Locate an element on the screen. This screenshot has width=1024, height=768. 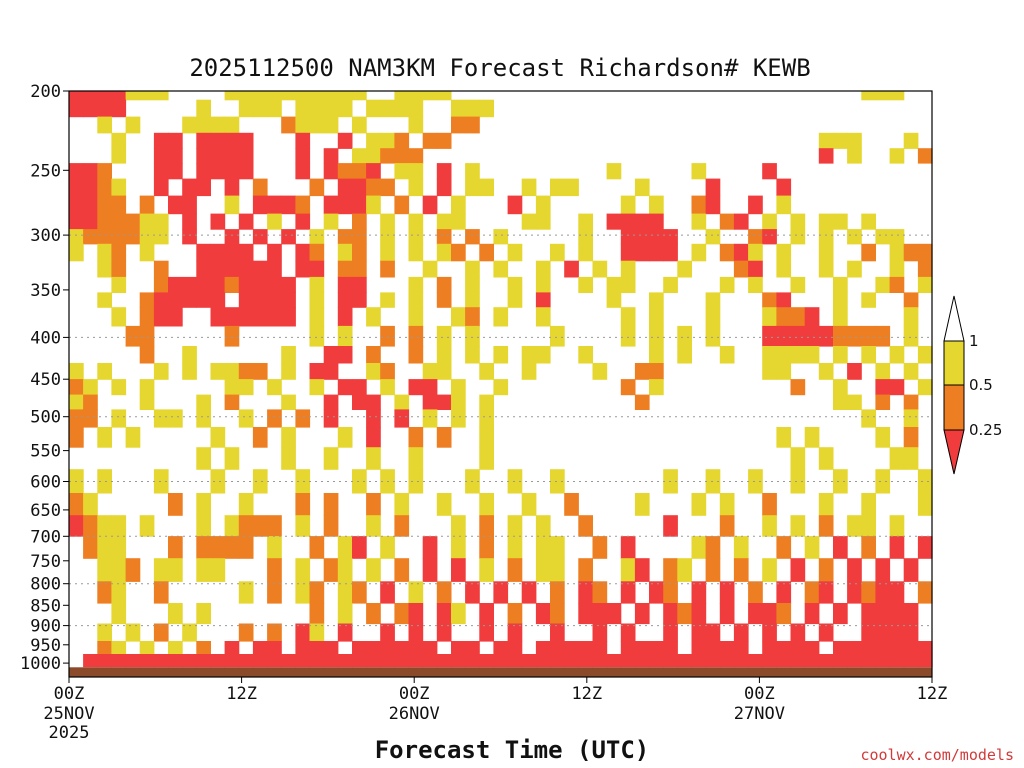
colorbar-label: 0.5 is located at coordinates (981, 385).